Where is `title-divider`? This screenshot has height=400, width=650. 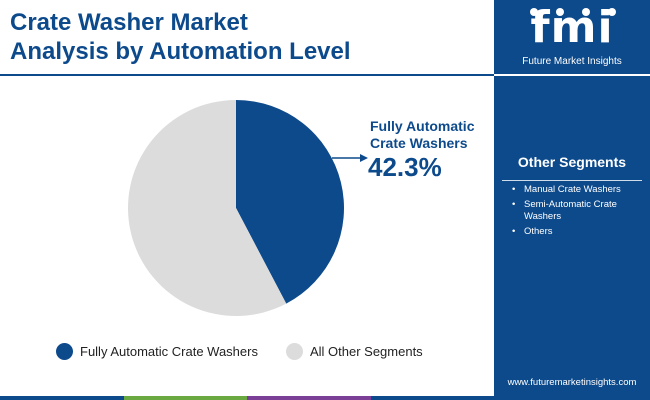
title-divider is located at coordinates (247, 75).